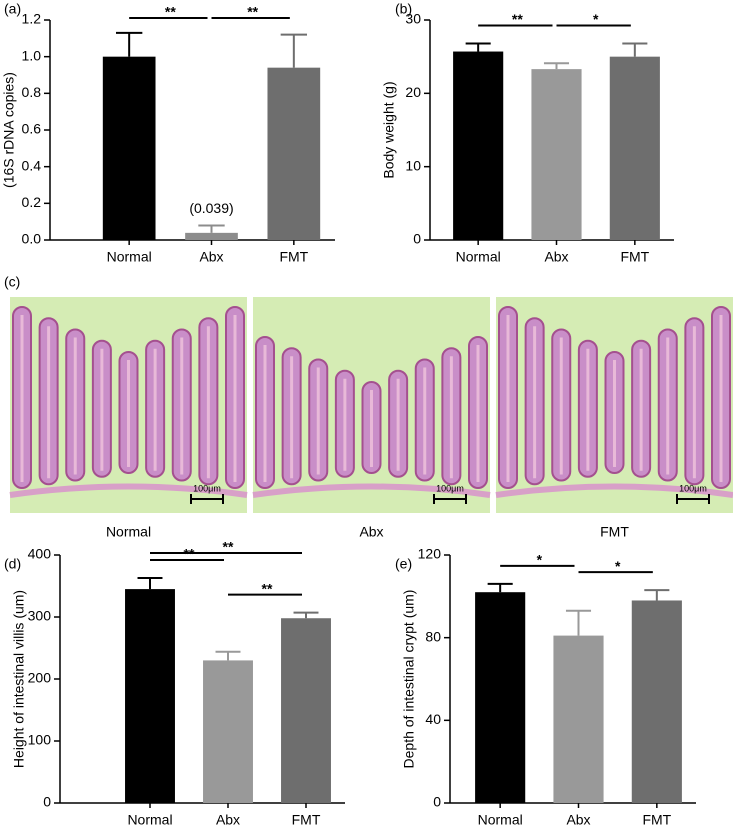 The image size is (733, 837). Describe the element at coordinates (32, 129) in the screenshot. I see `y-tick-label: 0.6` at that location.